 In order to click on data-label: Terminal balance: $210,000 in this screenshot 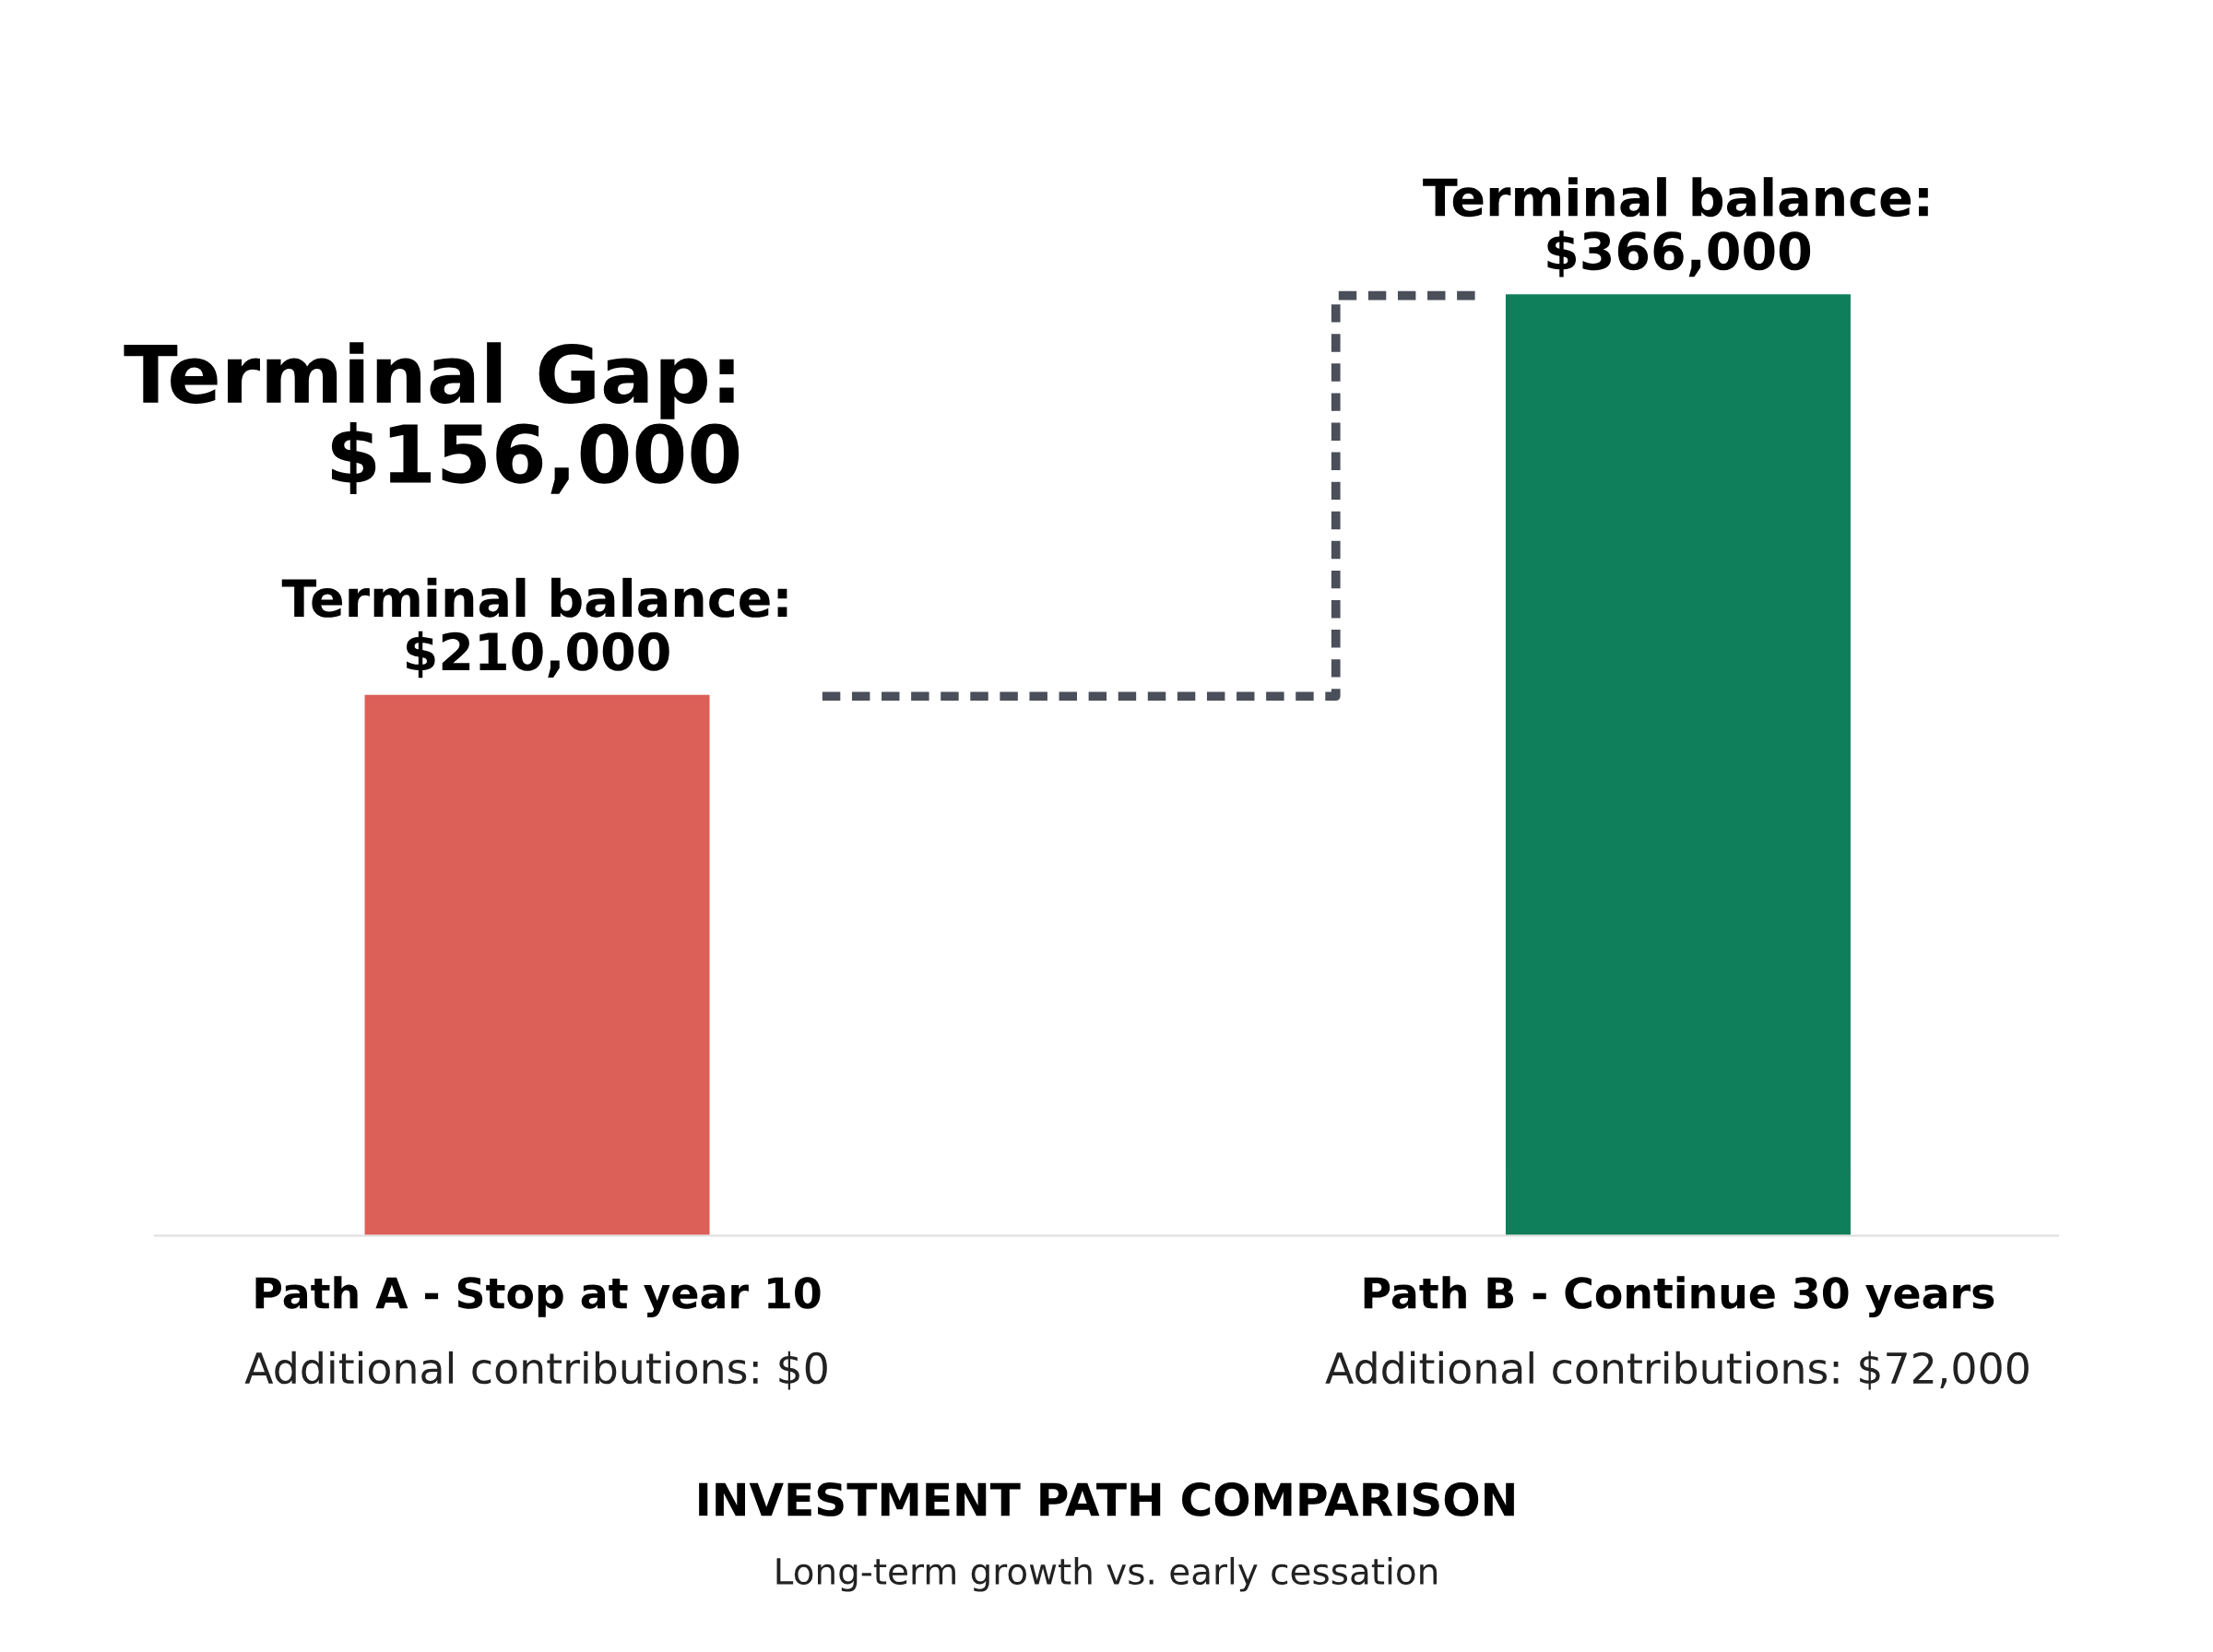, I will do `click(534, 627)`.